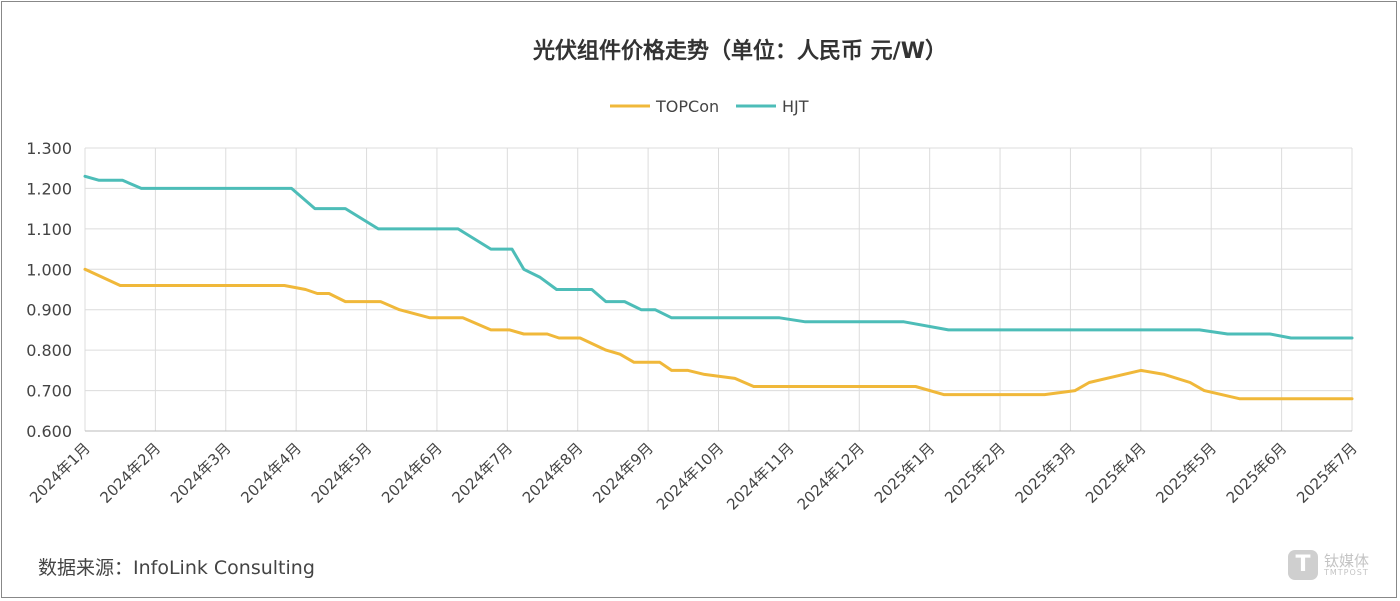 This screenshot has width=1400, height=601. Describe the element at coordinates (739, 51) in the screenshot. I see `chart-title: 光伏组件价格走势（单位：人民币 元/W）` at that location.